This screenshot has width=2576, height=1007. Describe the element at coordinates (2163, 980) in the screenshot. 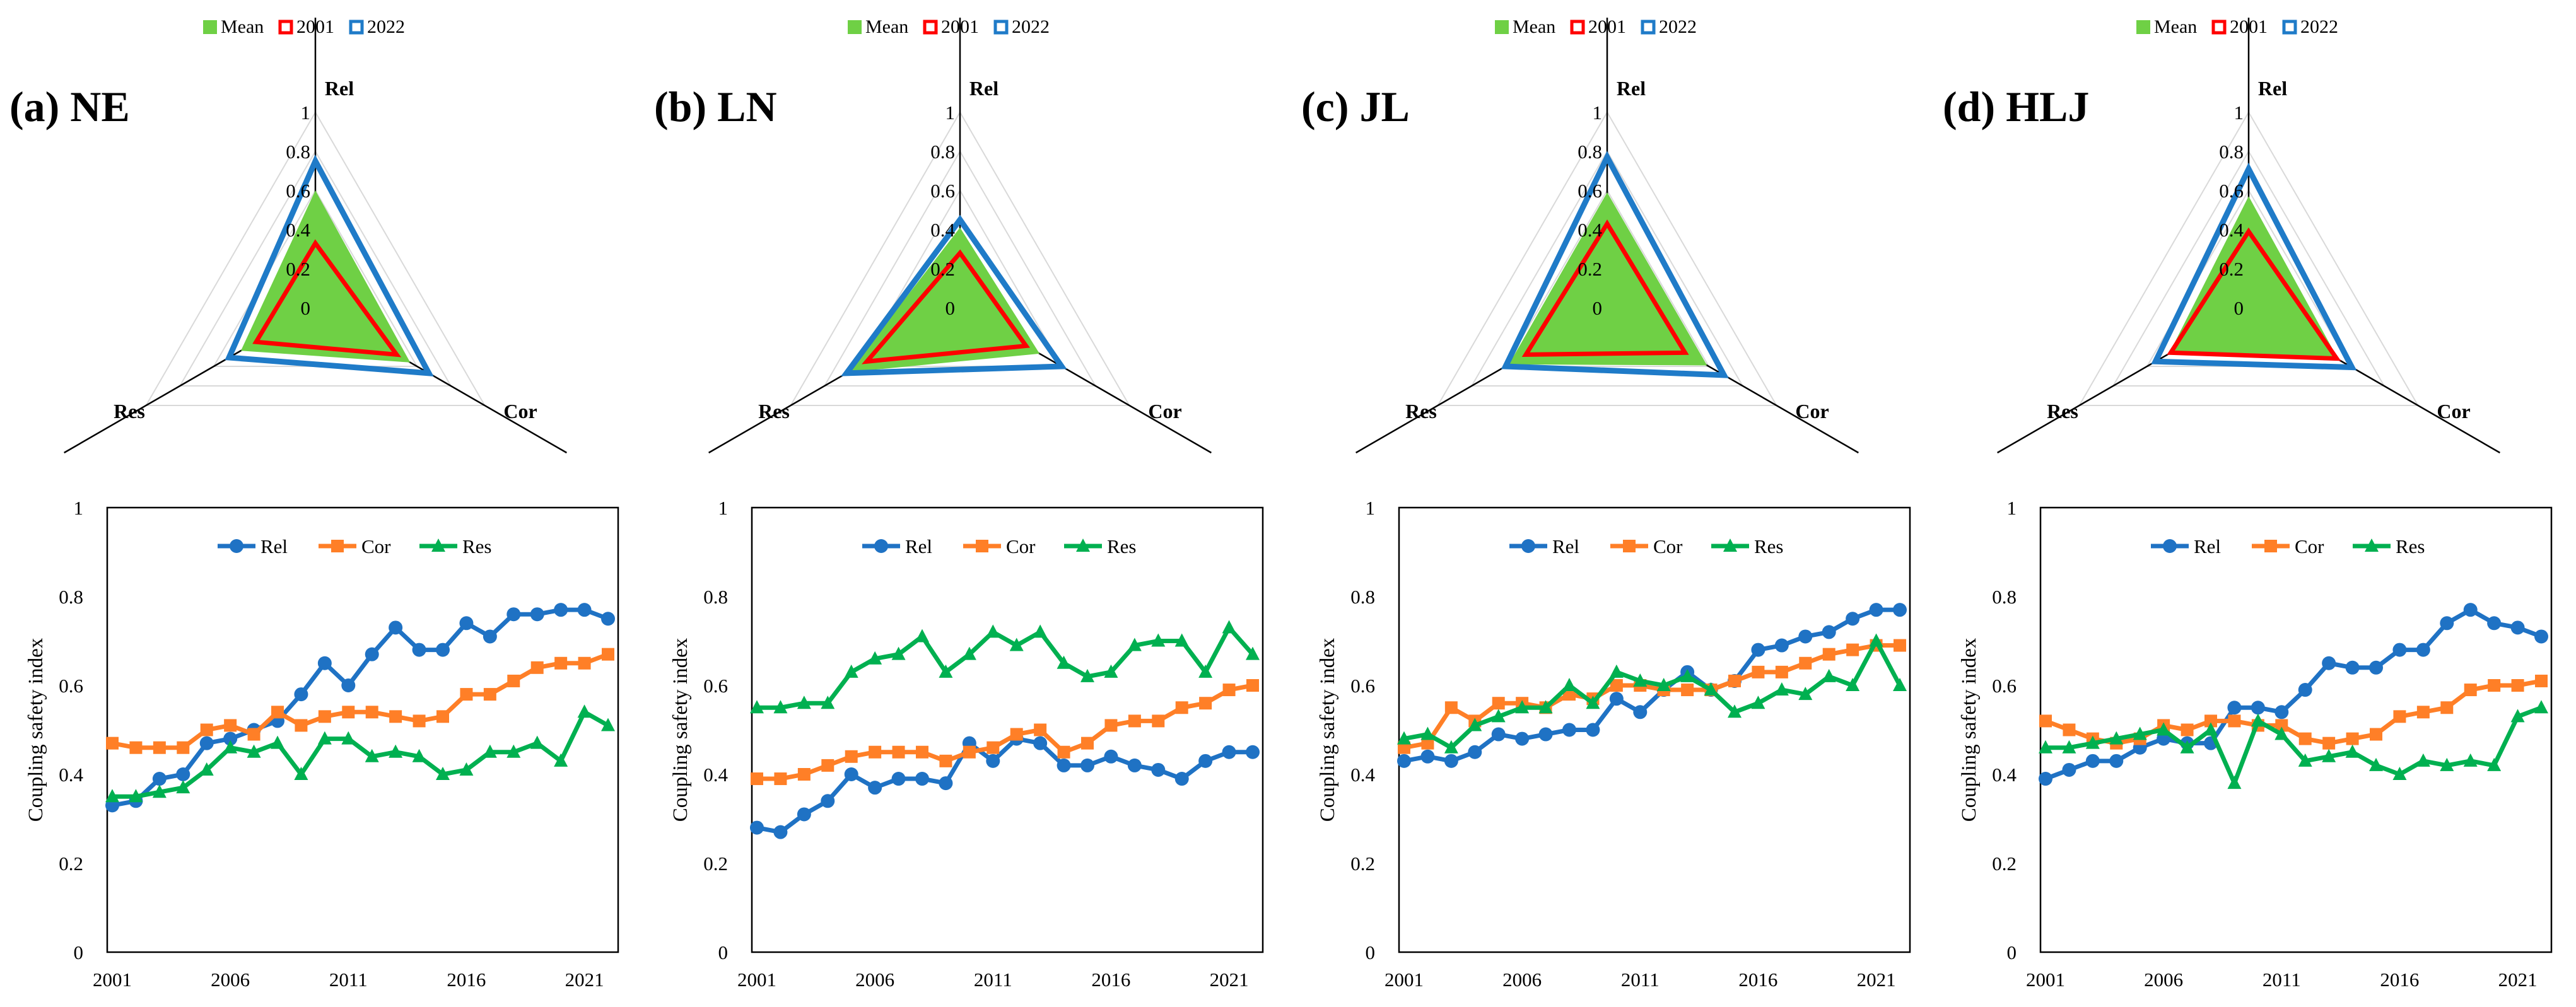

I see `x-tick-label: 2006` at that location.